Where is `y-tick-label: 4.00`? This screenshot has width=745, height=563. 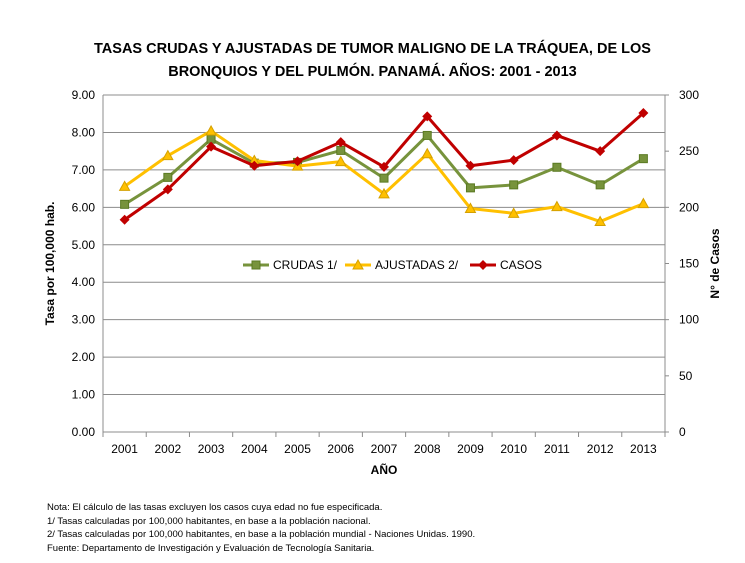 y-tick-label: 4.00 is located at coordinates (84, 282).